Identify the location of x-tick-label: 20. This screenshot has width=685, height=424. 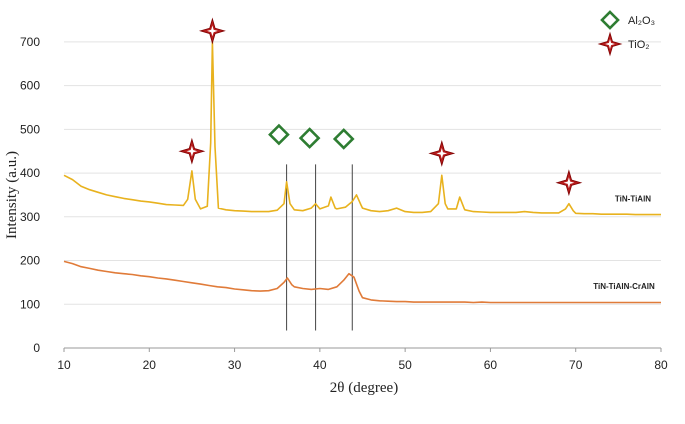
(150, 365).